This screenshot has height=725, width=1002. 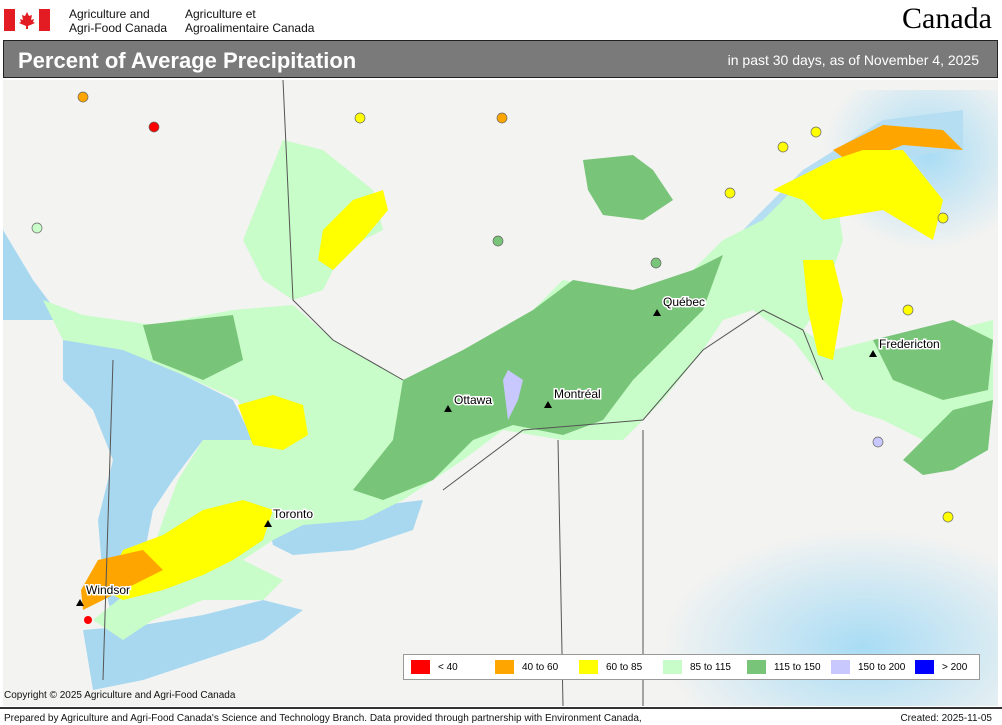 What do you see at coordinates (33, 275) in the screenshot?
I see `lake-superior` at bounding box center [33, 275].